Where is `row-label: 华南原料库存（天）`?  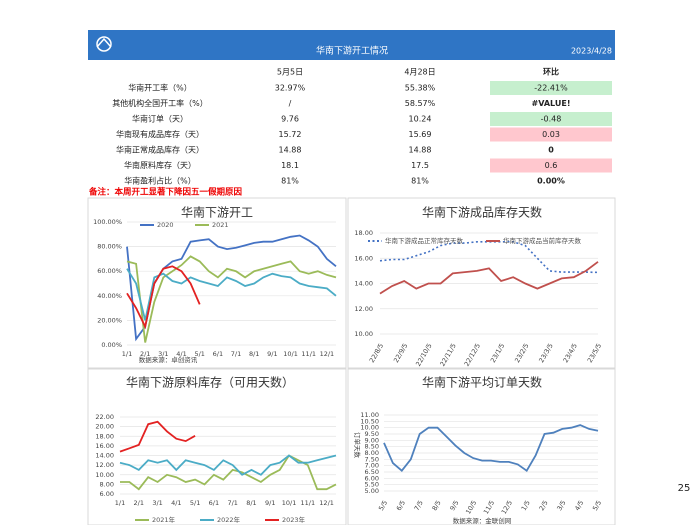 row-label: 华南原料库存（天） is located at coordinates (160, 165).